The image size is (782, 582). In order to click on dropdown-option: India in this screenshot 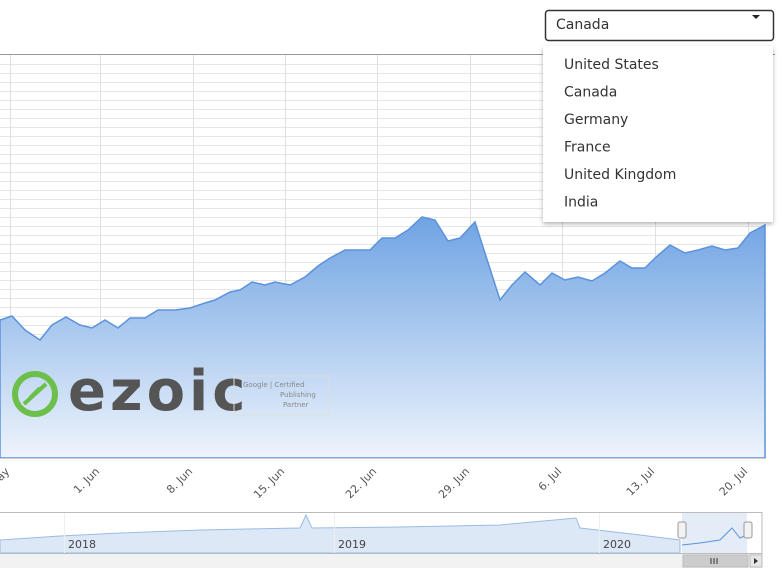, I will do `click(581, 203)`.